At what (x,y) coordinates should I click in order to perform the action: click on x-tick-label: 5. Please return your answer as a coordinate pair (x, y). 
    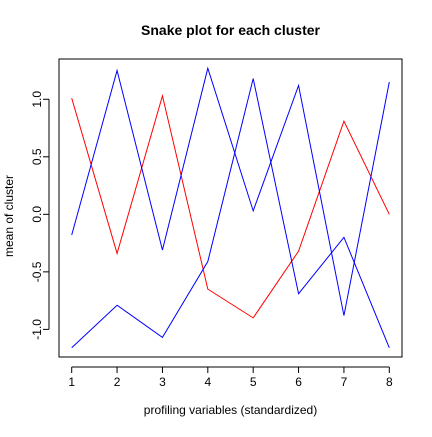
    Looking at the image, I should click on (253, 382).